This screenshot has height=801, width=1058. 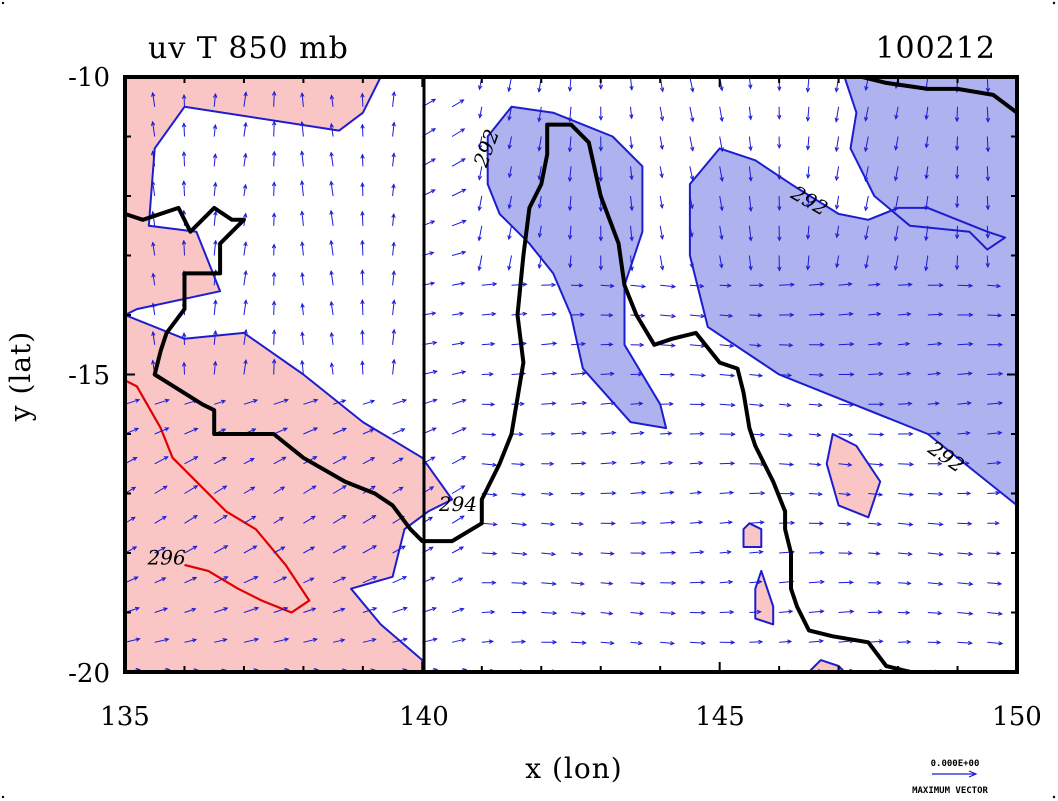 I want to click on reference-vector-value: 0.000E+00, so click(x=955, y=764).